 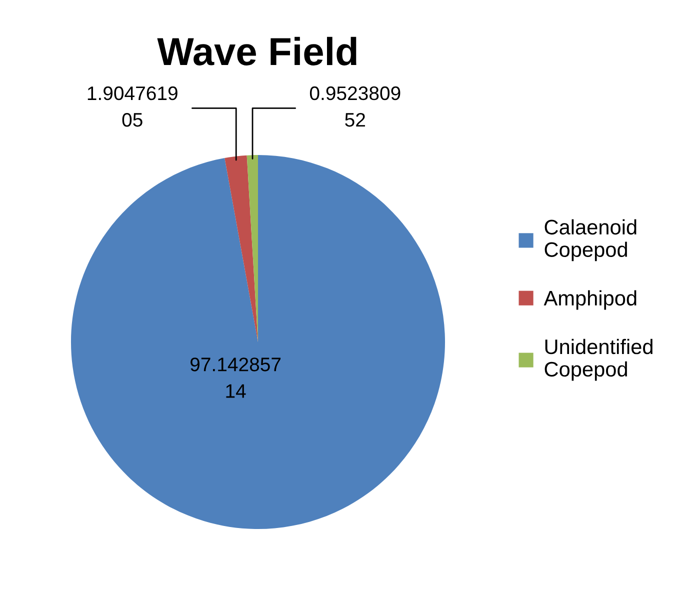 I want to click on legend-label: Calaenoid Copepod, so click(x=590, y=240).